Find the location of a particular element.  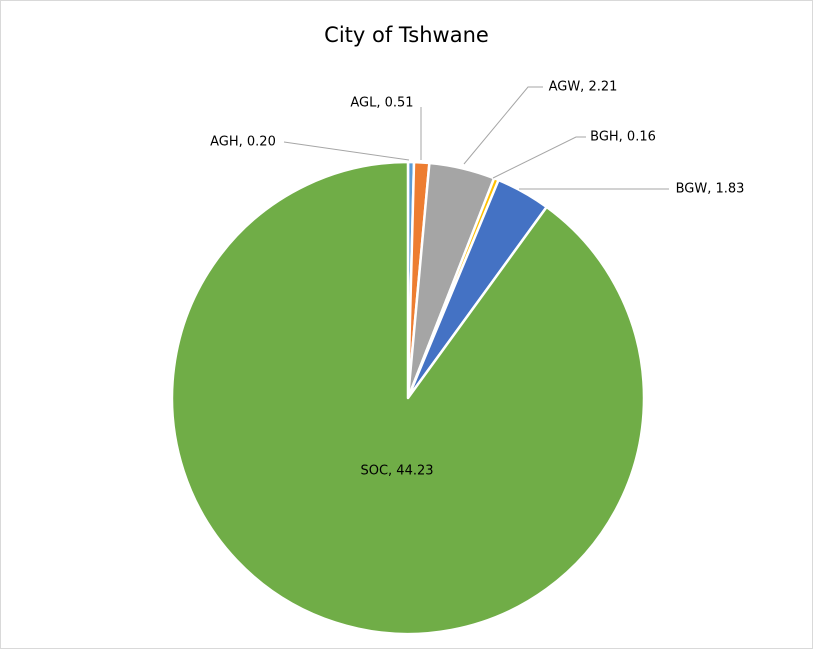

data-label-agh: AGH, 0.20 is located at coordinates (243, 142).